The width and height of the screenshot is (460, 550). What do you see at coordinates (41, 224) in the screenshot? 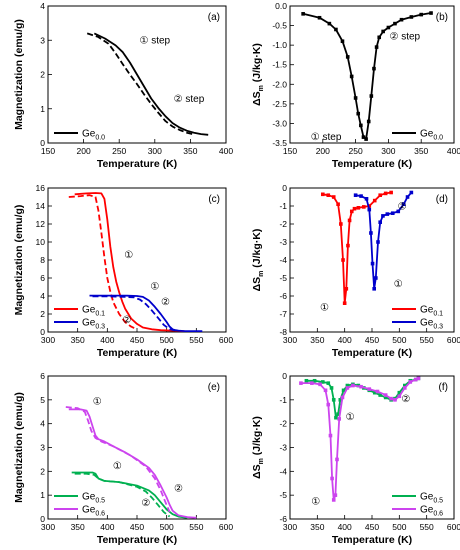
I see `y-tick-label: 12` at bounding box center [41, 224].